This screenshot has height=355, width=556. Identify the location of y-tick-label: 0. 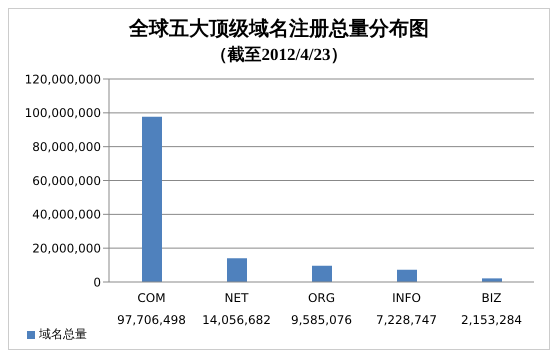
(97, 282).